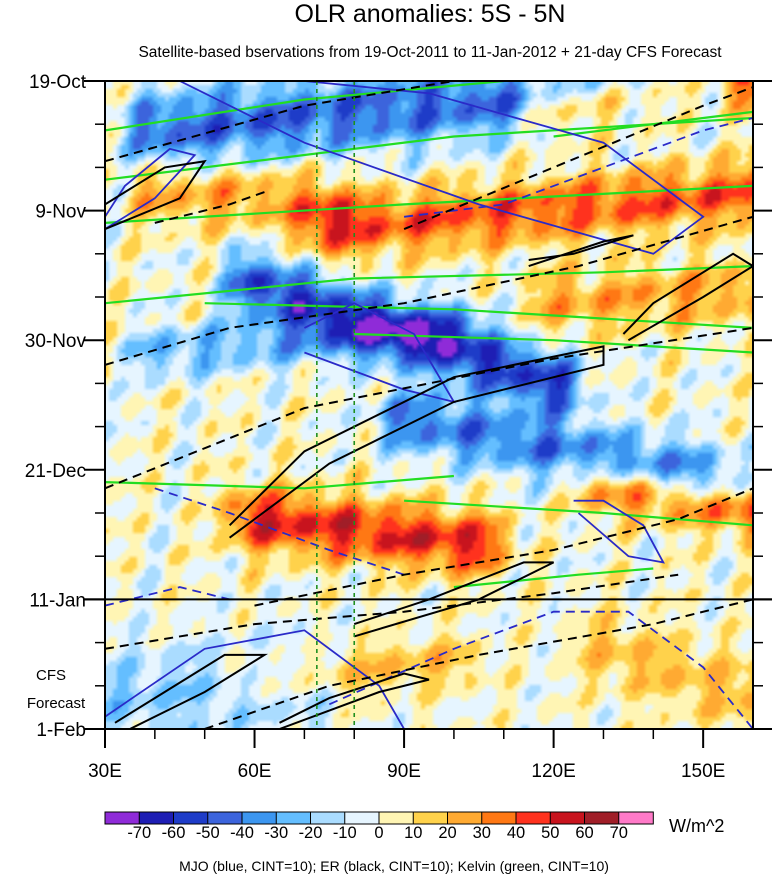 The image size is (772, 878). Describe the element at coordinates (60, 212) in the screenshot. I see `y-tick-label-1: 9-Nov` at that location.